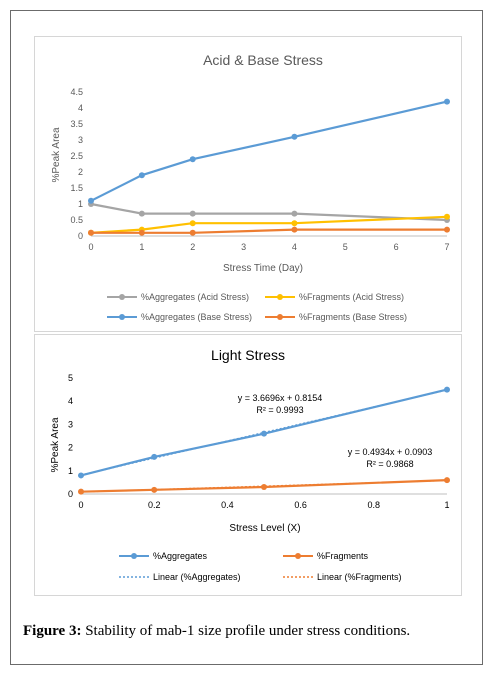 This screenshot has width=495, height=675. Describe the element at coordinates (248, 355) in the screenshot. I see `chart-title: Light Stress` at that location.